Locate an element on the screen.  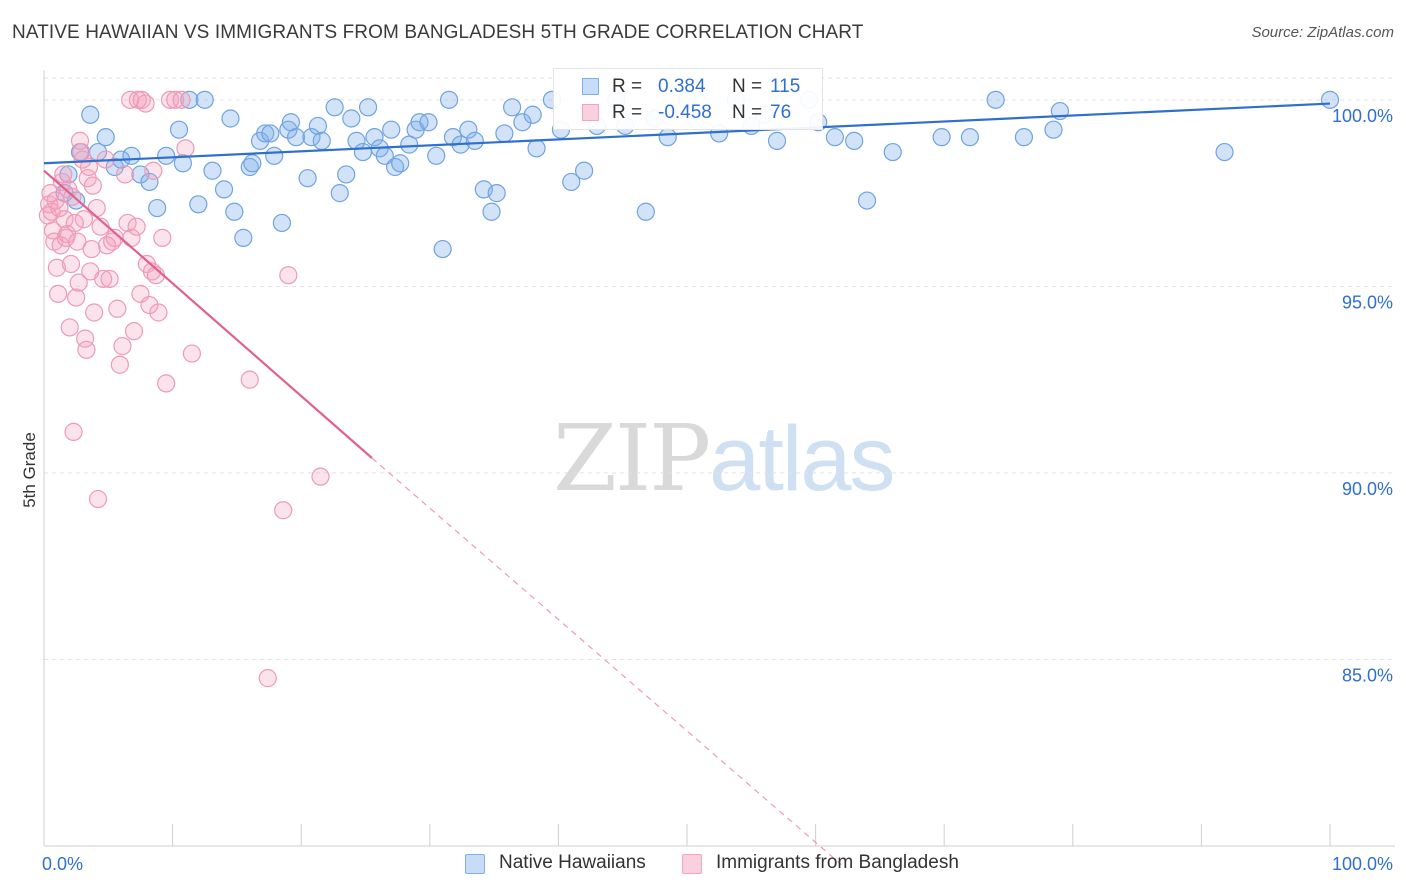
y-tick-label: 100.0% is located at coordinates (1362, 116).